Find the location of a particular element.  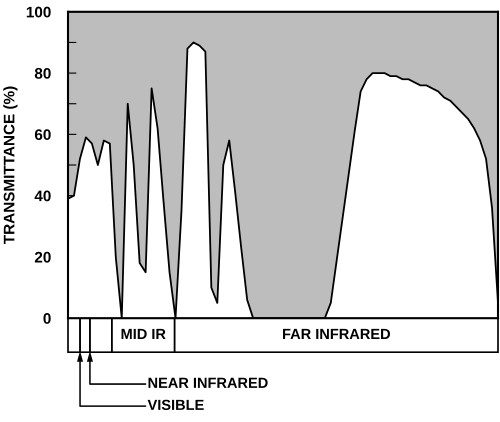

y-tick-label: 20 is located at coordinates (42, 257).